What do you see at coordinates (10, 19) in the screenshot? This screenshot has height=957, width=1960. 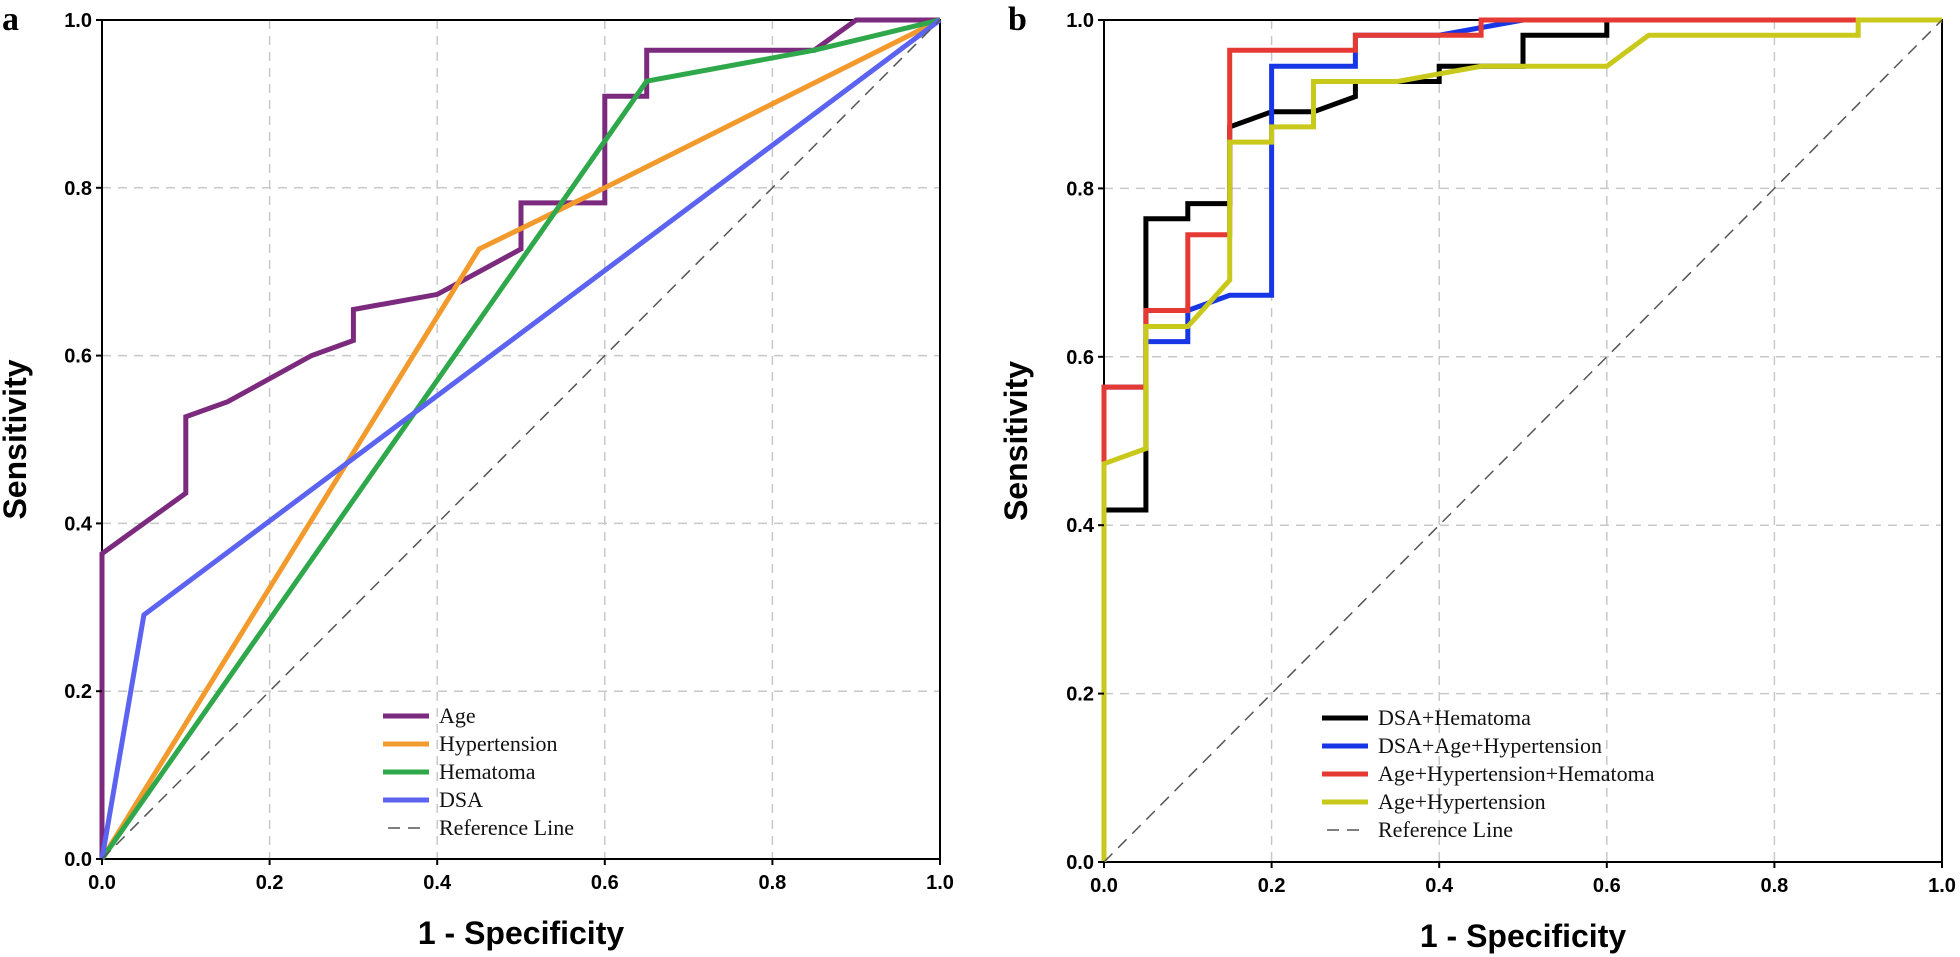 I see `panel-letter: a` at bounding box center [10, 19].